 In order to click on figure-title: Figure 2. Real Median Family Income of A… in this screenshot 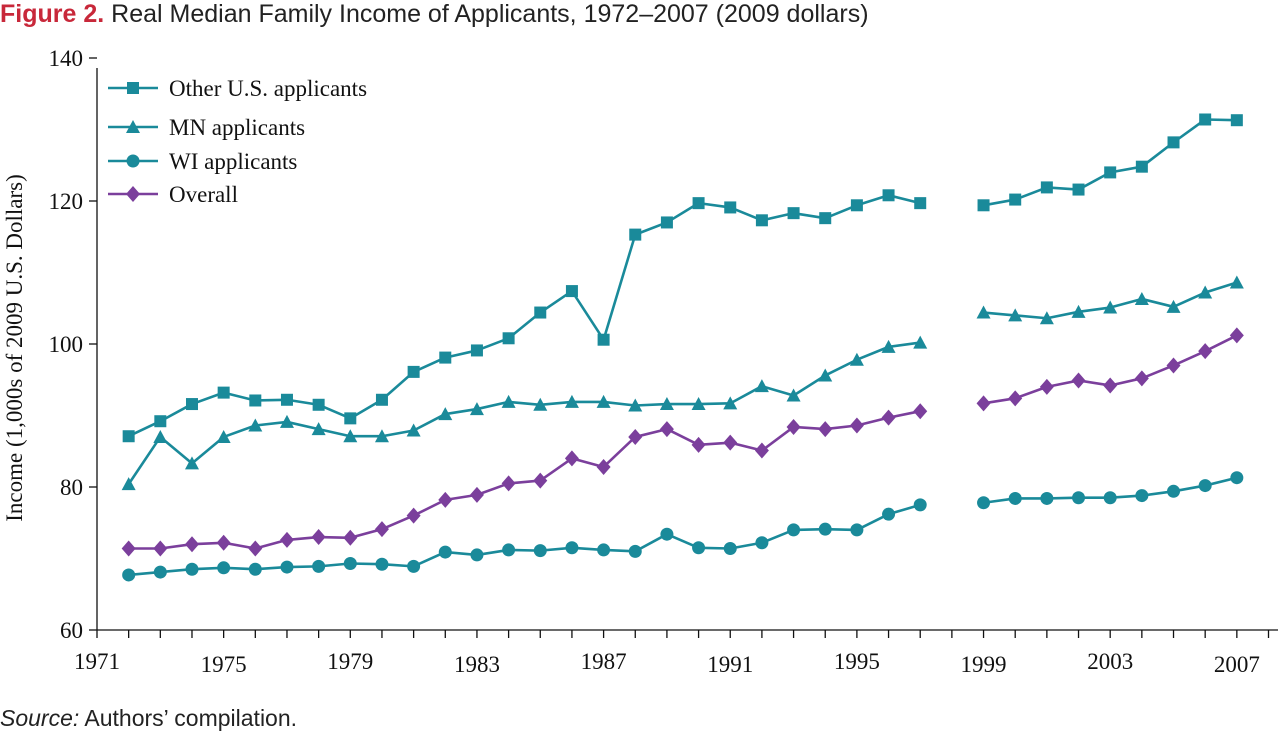, I will do `click(434, 14)`.